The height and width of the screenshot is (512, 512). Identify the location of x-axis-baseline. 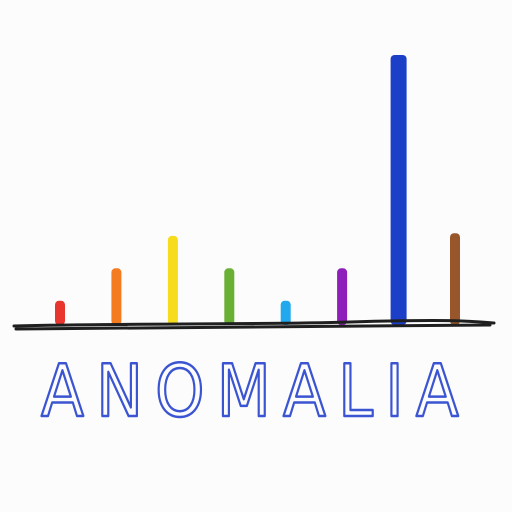
(254, 324).